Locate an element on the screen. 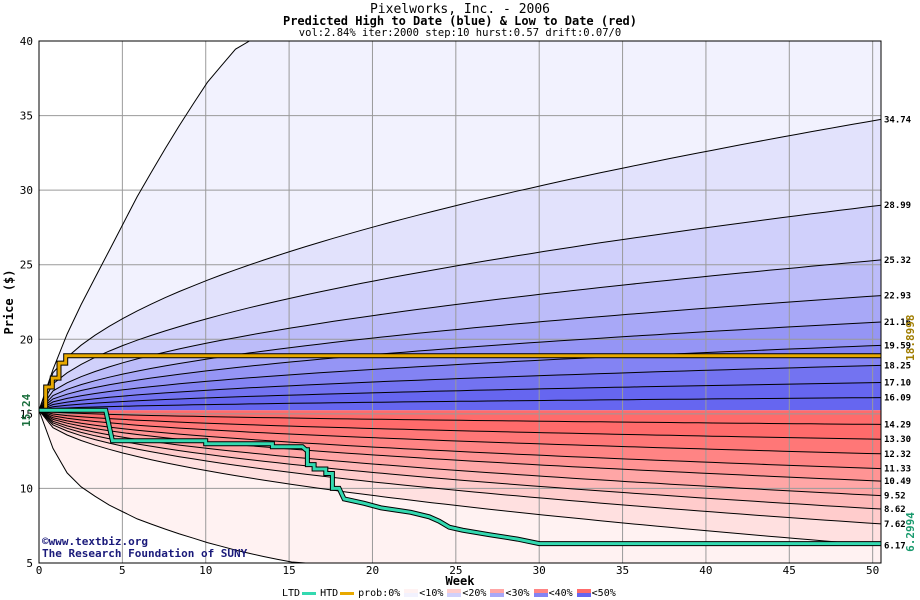  x-tick-label: 45 is located at coordinates (789, 570).